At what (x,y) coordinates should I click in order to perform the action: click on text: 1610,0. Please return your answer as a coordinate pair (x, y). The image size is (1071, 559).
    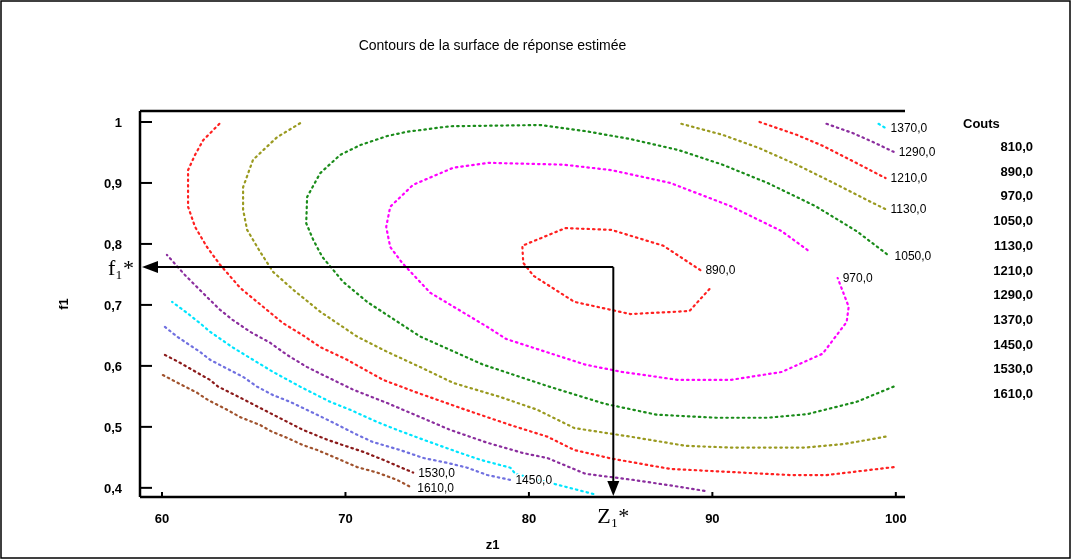
    Looking at the image, I should click on (1013, 393).